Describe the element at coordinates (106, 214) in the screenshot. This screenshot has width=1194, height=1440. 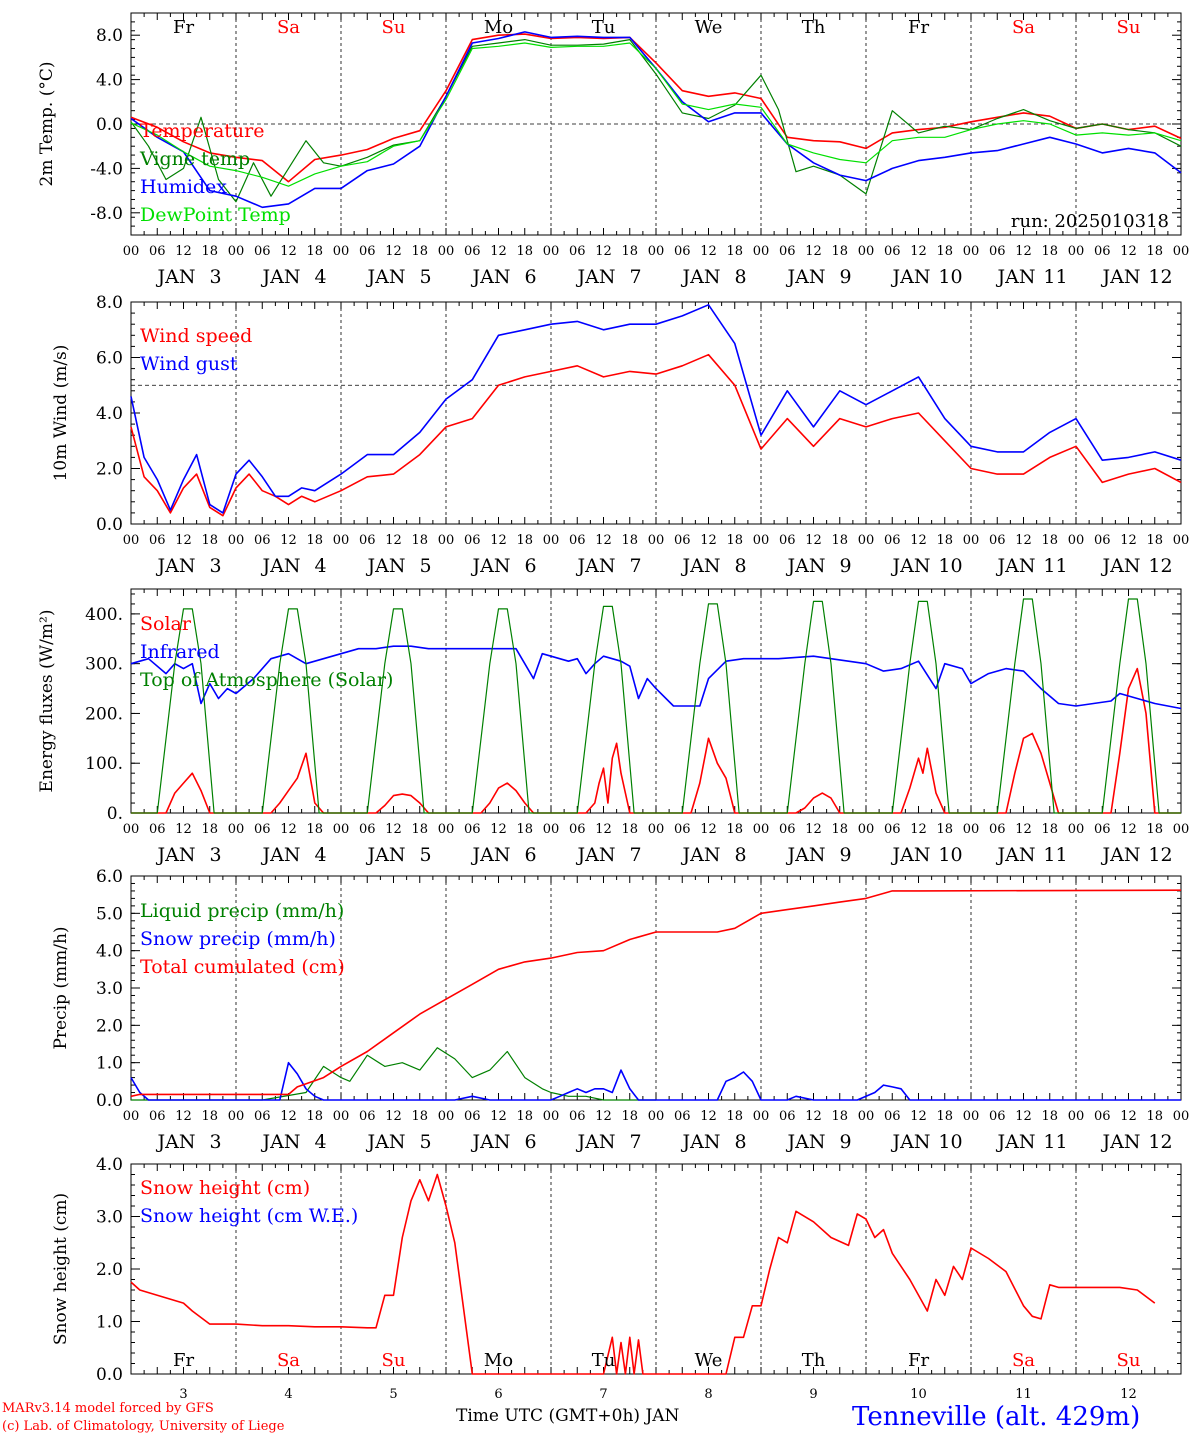
I see `y-tick-label: -8.0` at that location.